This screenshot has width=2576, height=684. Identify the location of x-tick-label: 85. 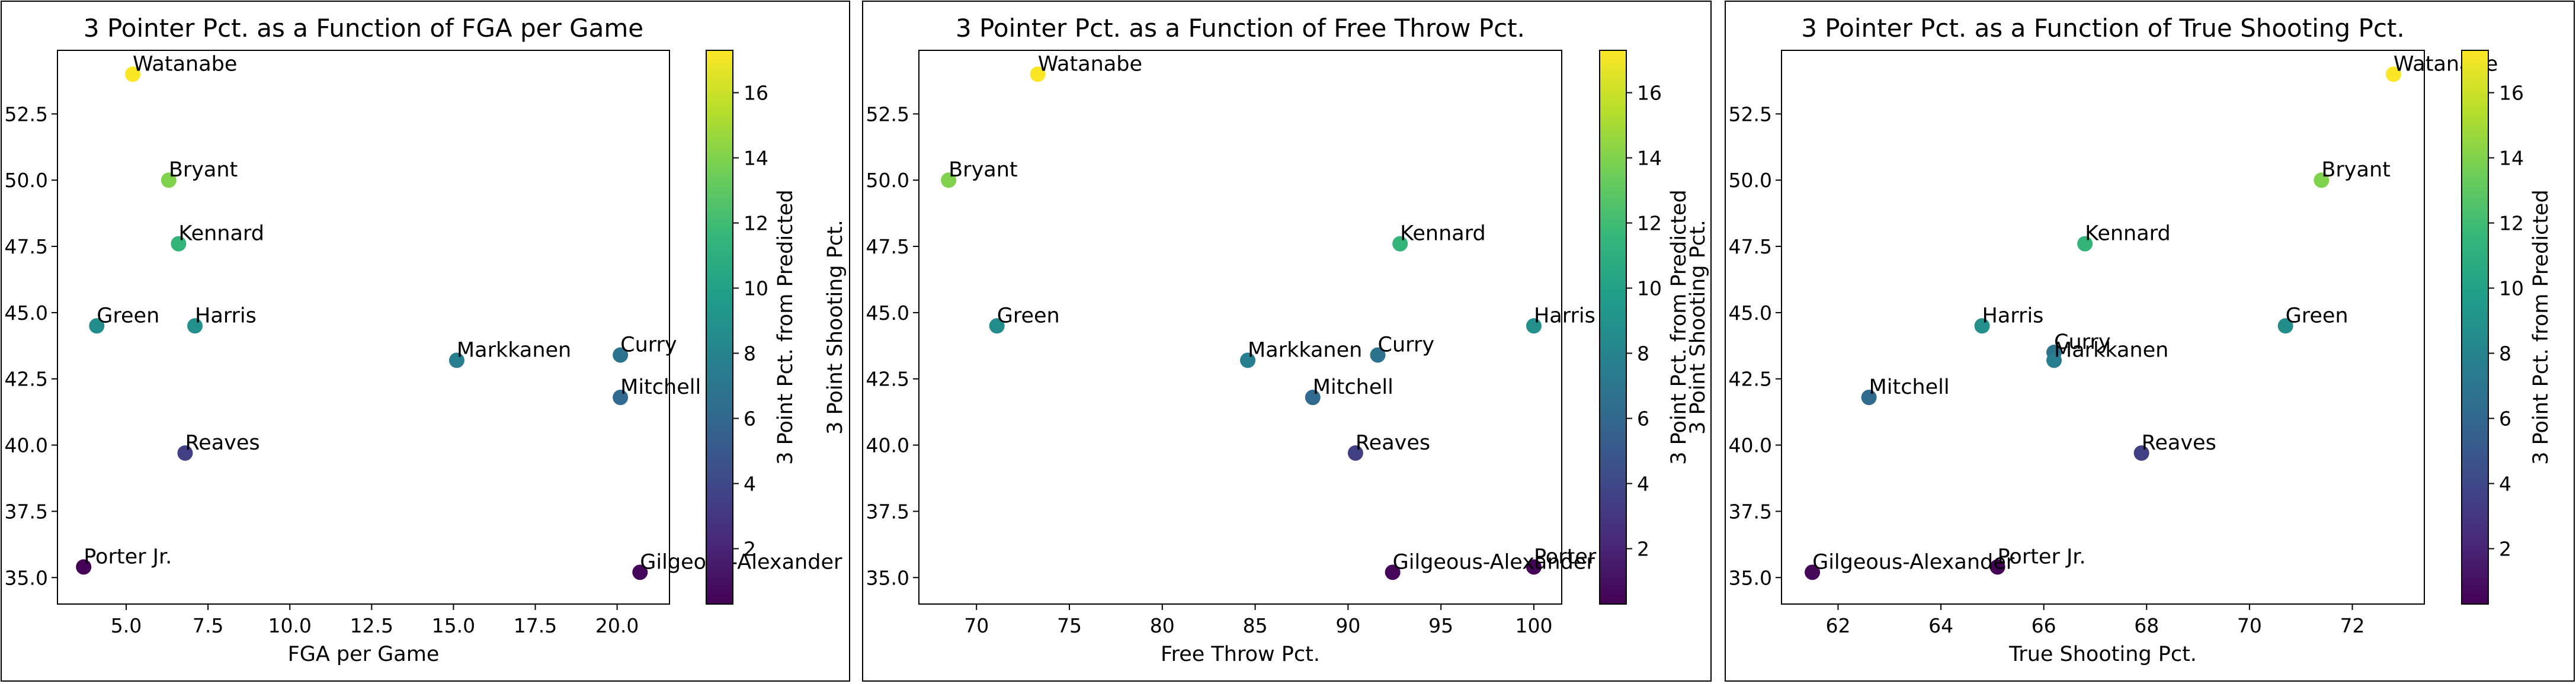
(1255, 625).